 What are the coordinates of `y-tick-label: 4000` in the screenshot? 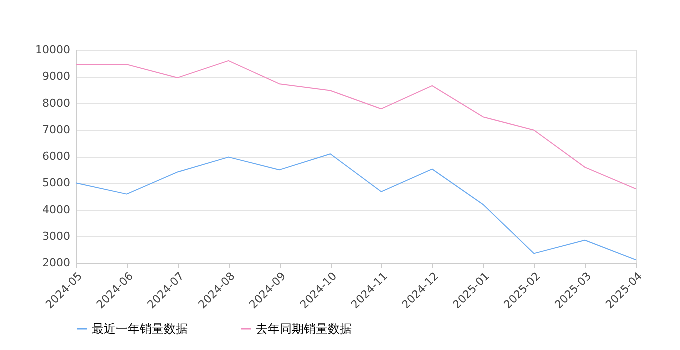 It's located at (56, 209).